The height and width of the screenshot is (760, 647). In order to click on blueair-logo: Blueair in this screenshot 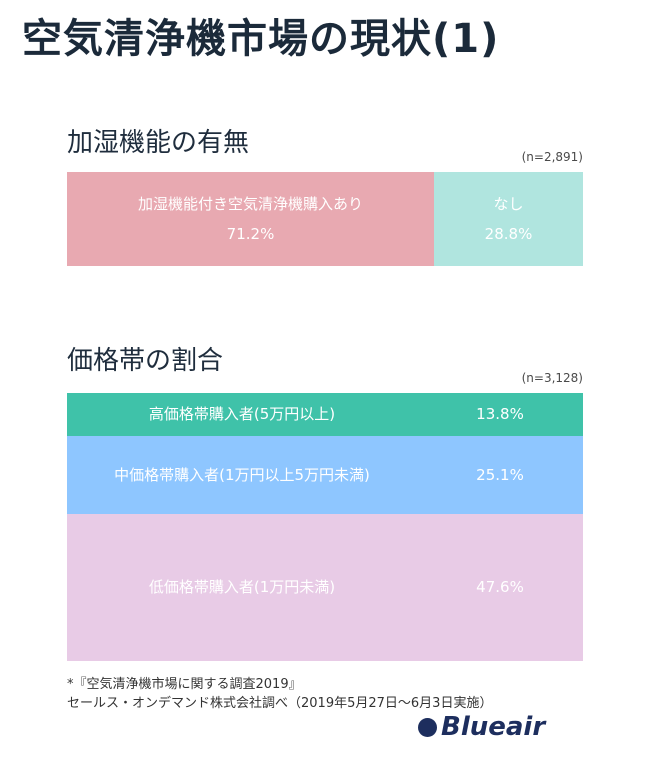, I will do `click(481, 727)`.